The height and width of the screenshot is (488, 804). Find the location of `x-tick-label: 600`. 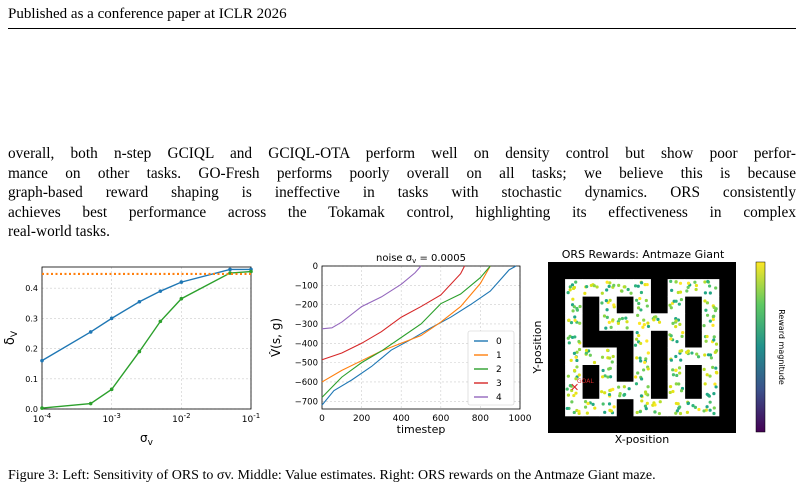

x-tick-label: 600 is located at coordinates (440, 419).